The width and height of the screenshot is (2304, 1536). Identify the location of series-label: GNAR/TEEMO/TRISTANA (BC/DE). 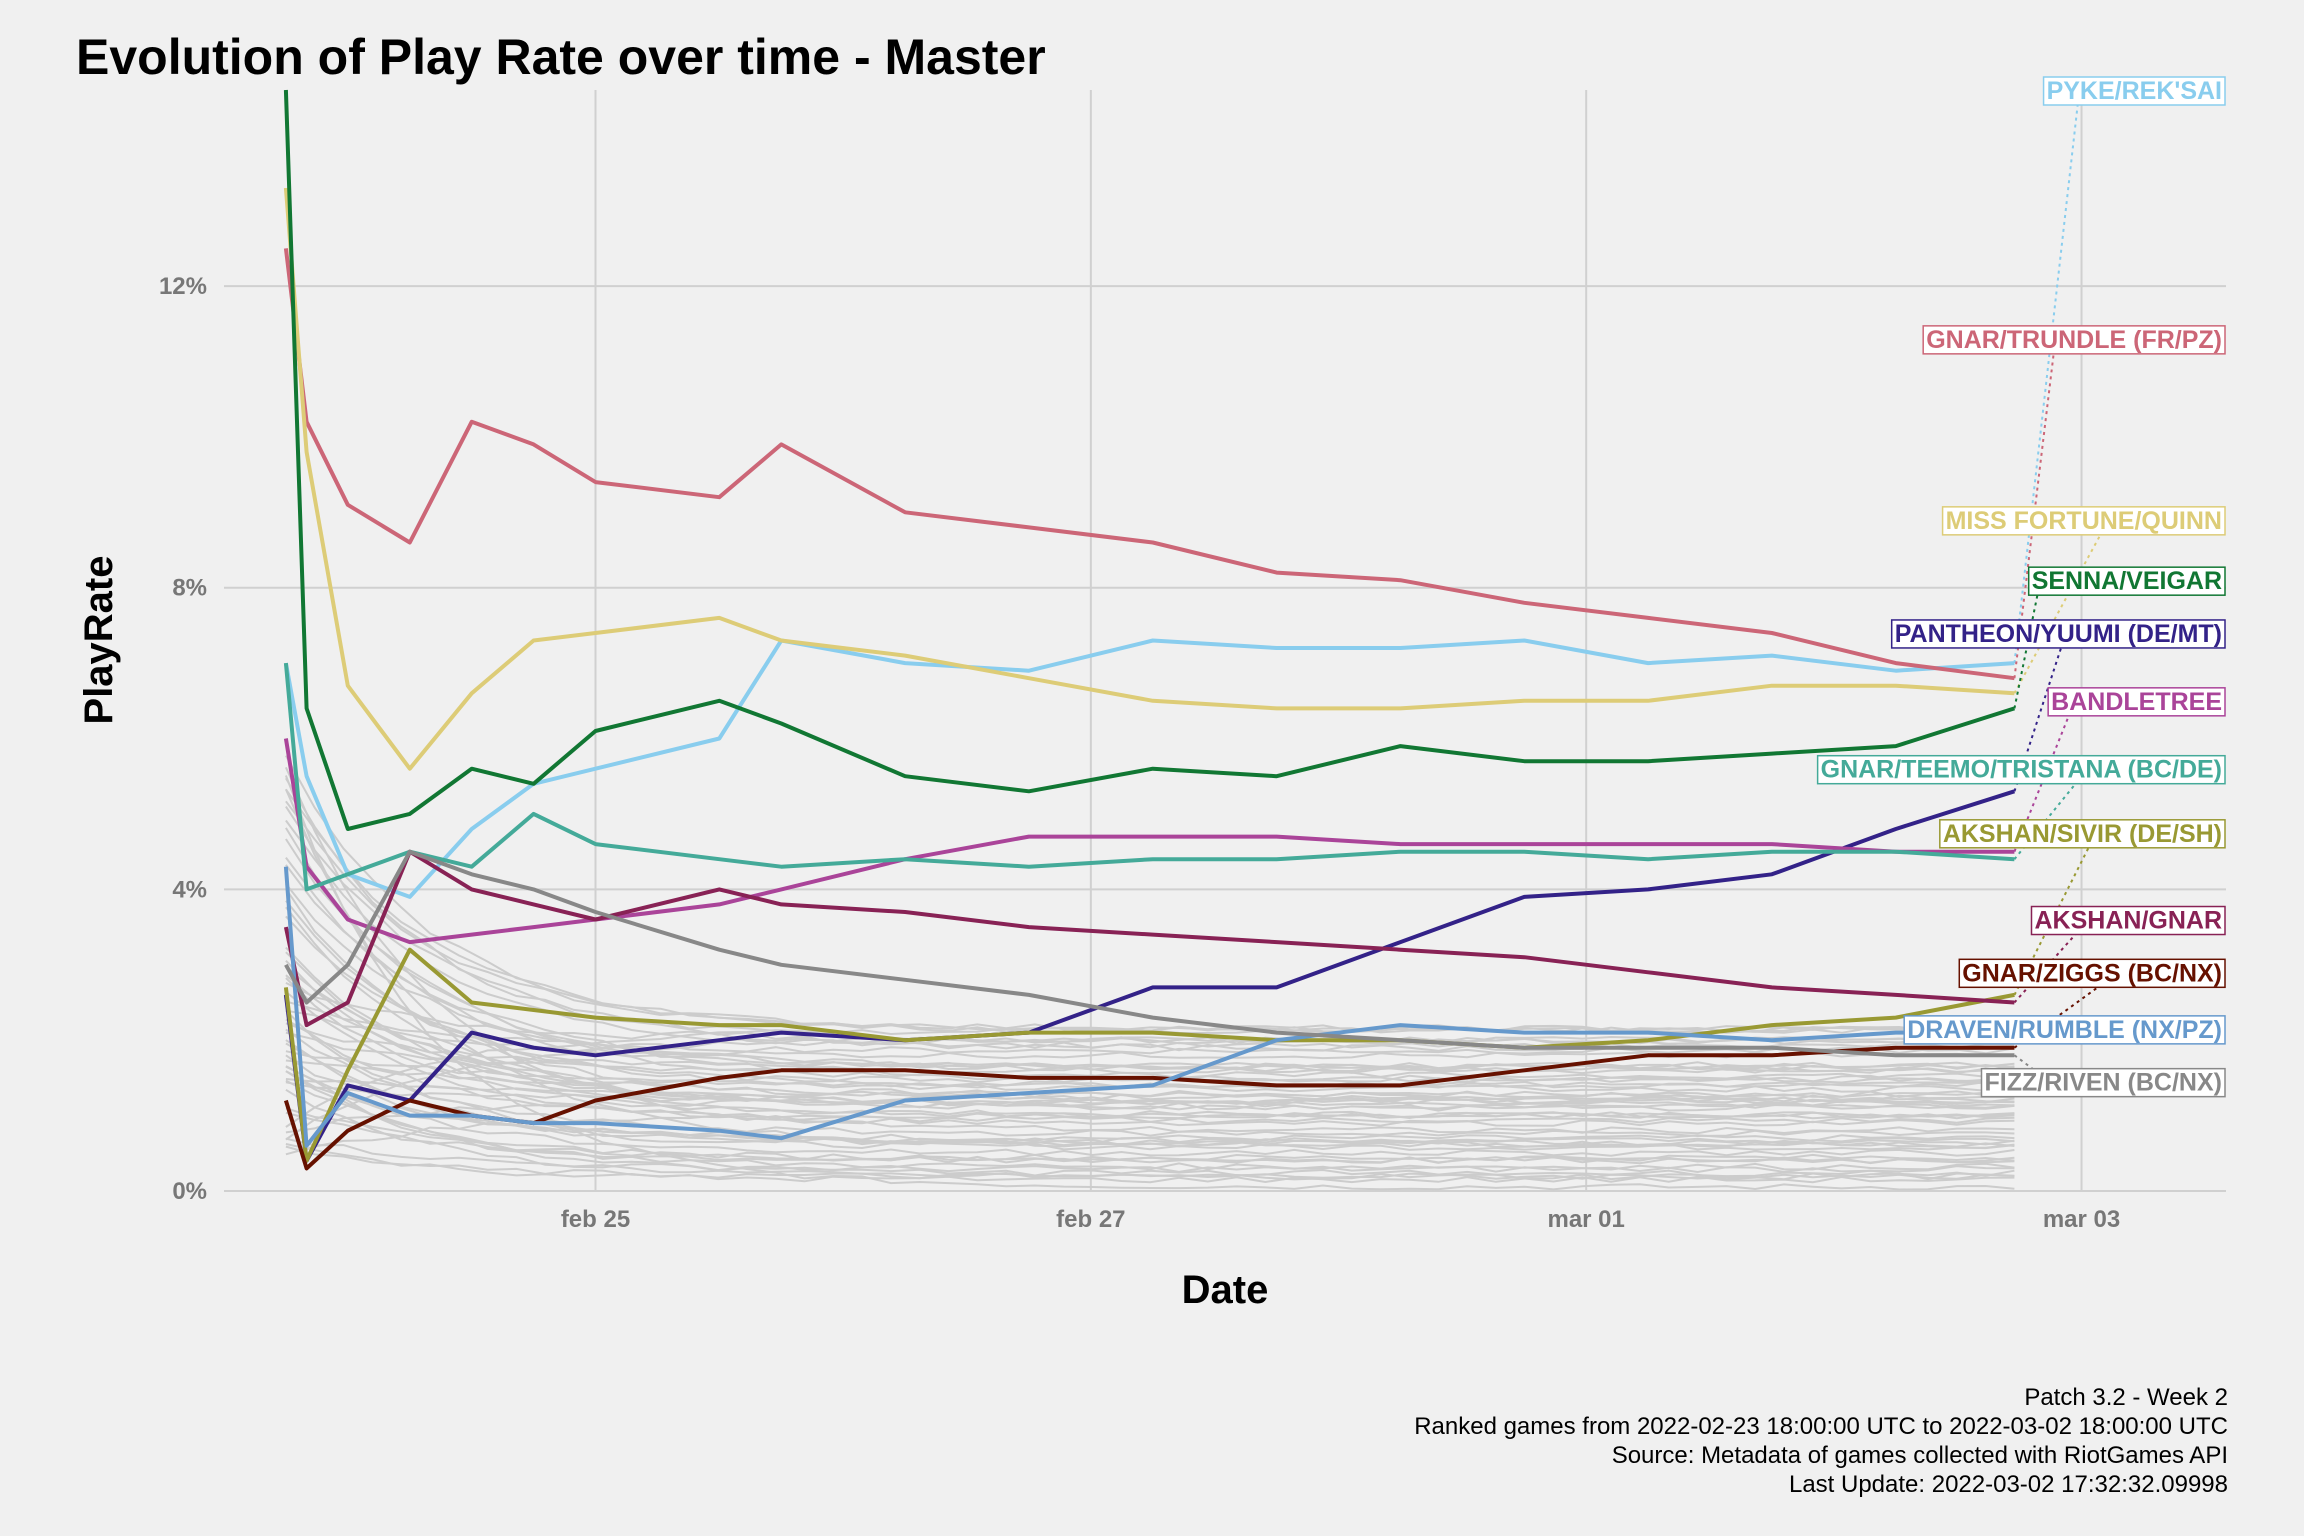
(2021, 770).